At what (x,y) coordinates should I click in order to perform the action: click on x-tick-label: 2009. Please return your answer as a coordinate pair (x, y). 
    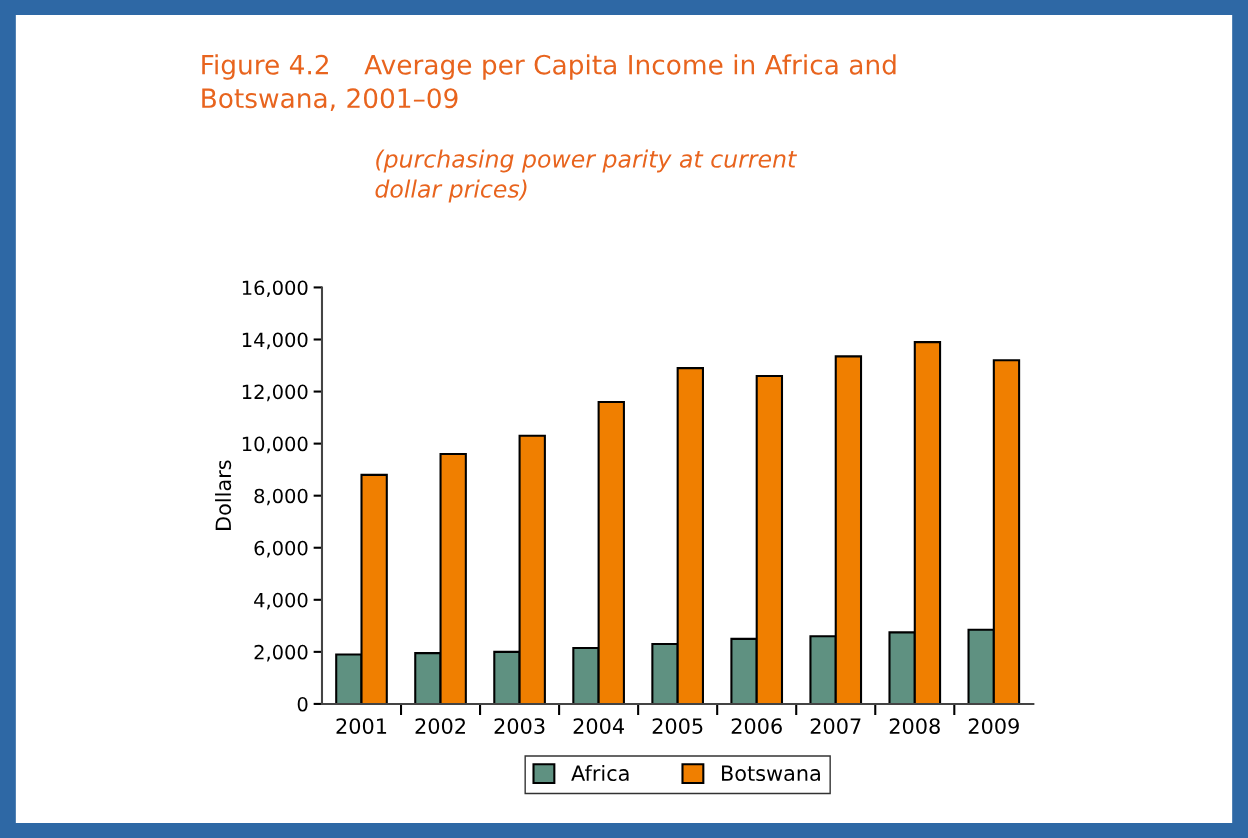
    Looking at the image, I should click on (993, 726).